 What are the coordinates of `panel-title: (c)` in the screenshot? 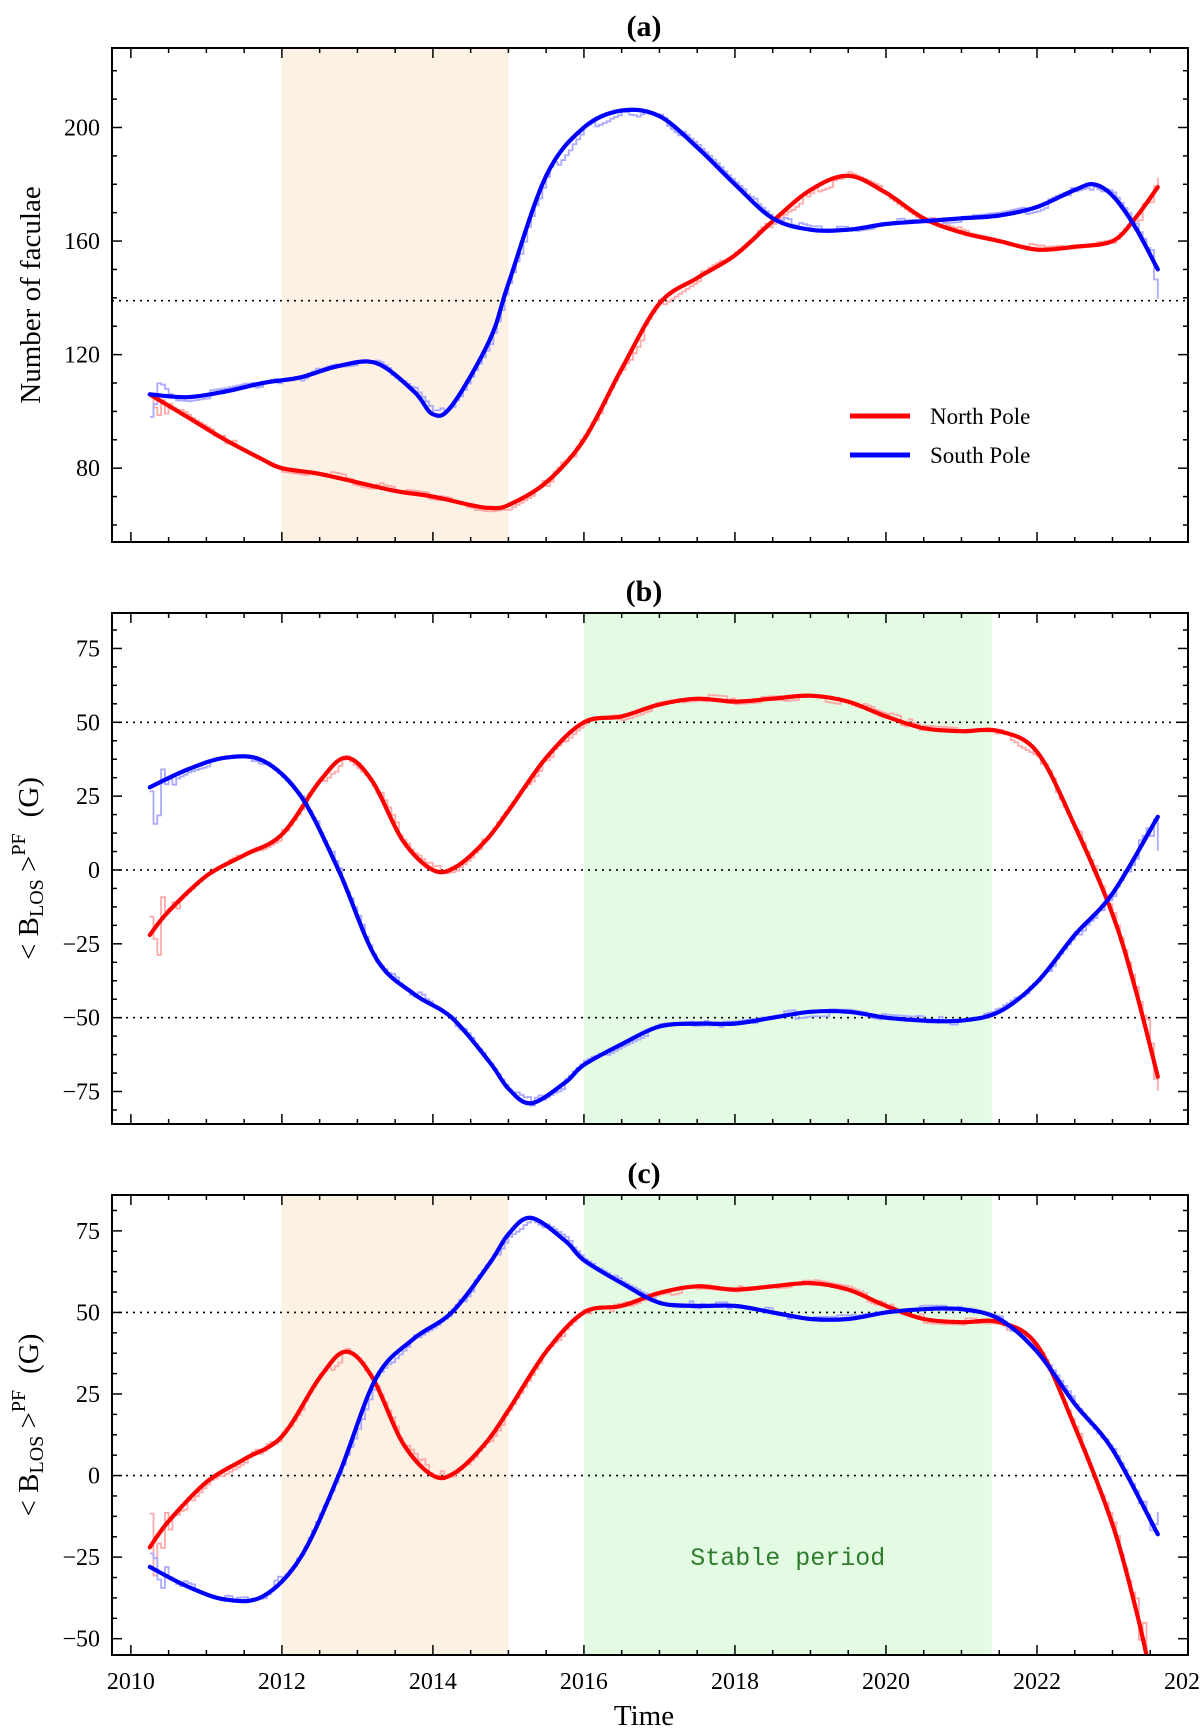 It's located at (643, 1173).